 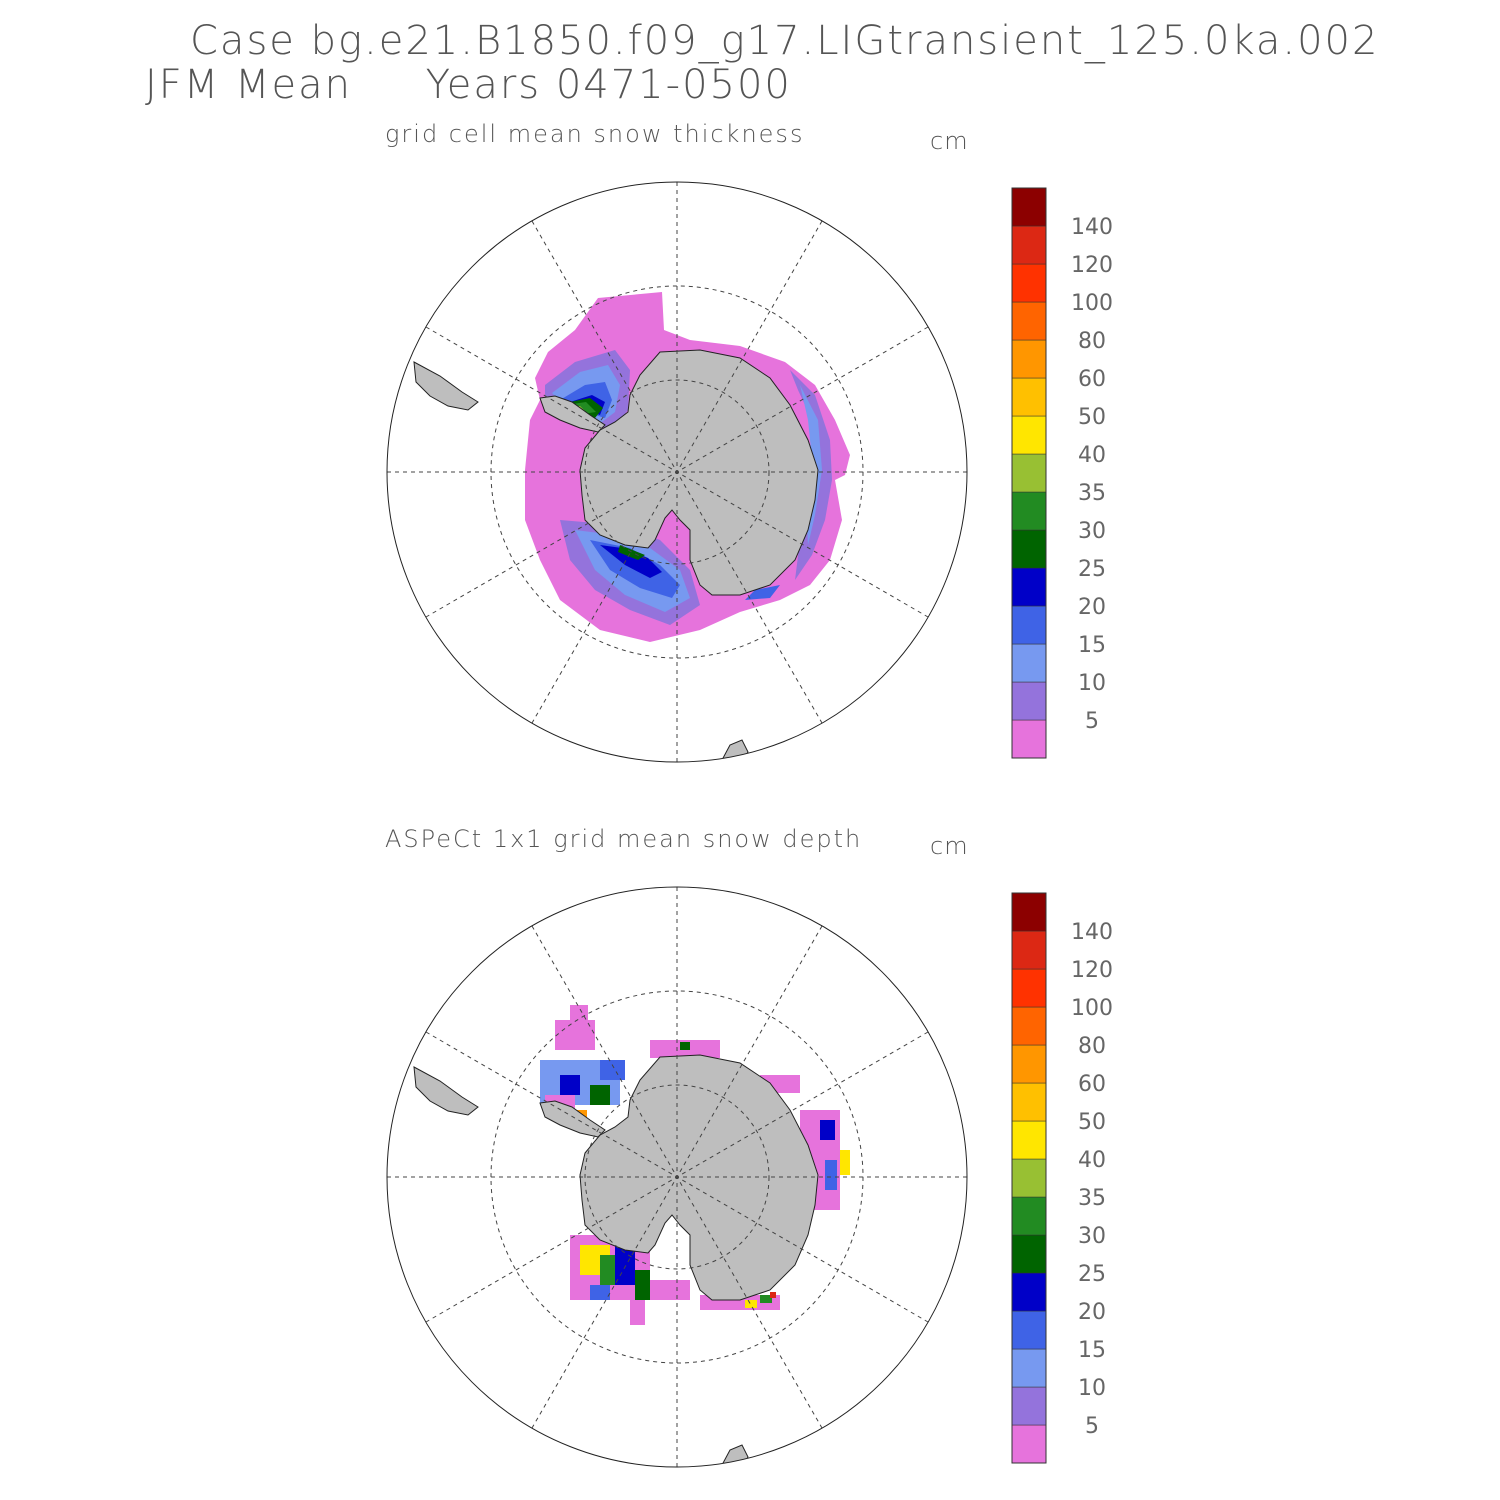 I want to click on colorbar-1-label: 20, so click(x=1092, y=607).